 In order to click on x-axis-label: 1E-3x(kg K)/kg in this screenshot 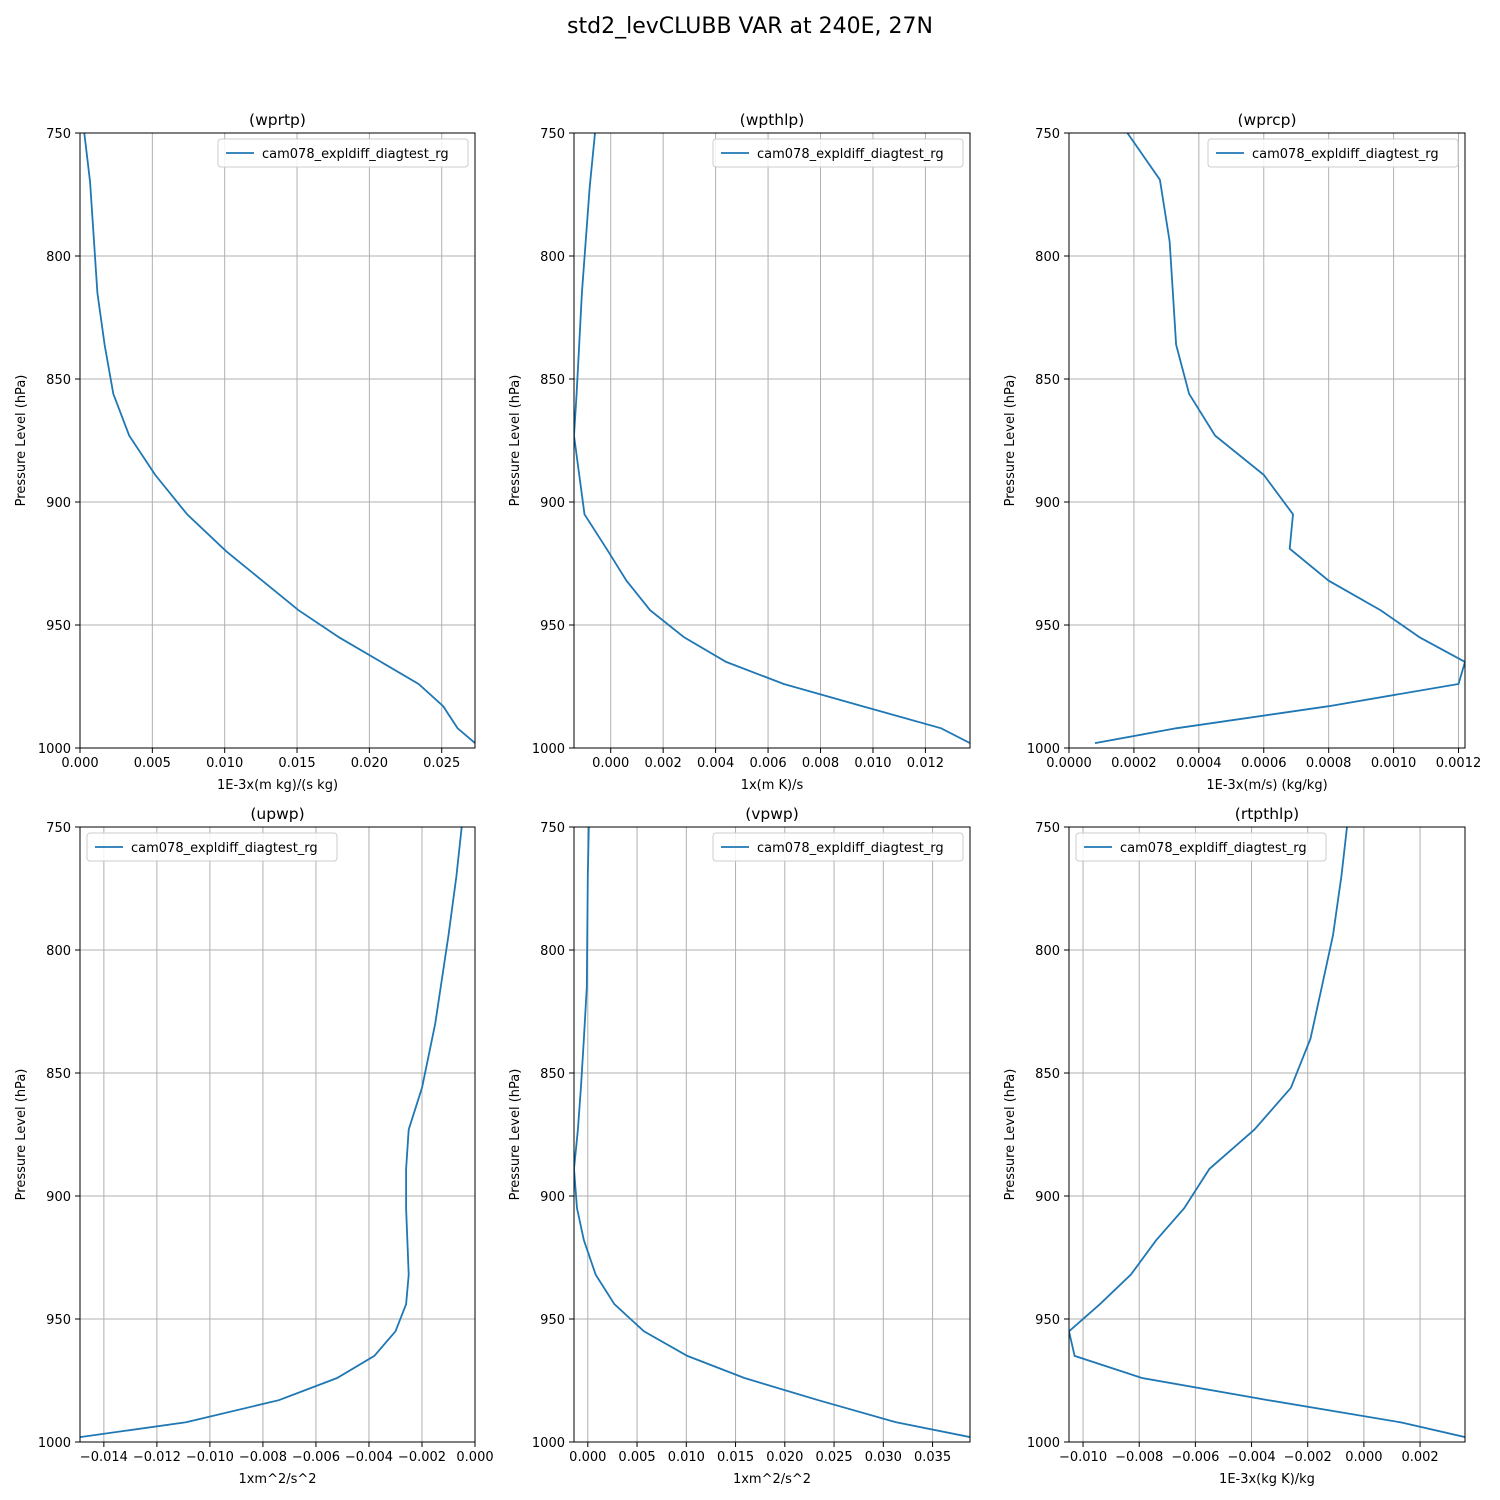, I will do `click(1267, 1479)`.